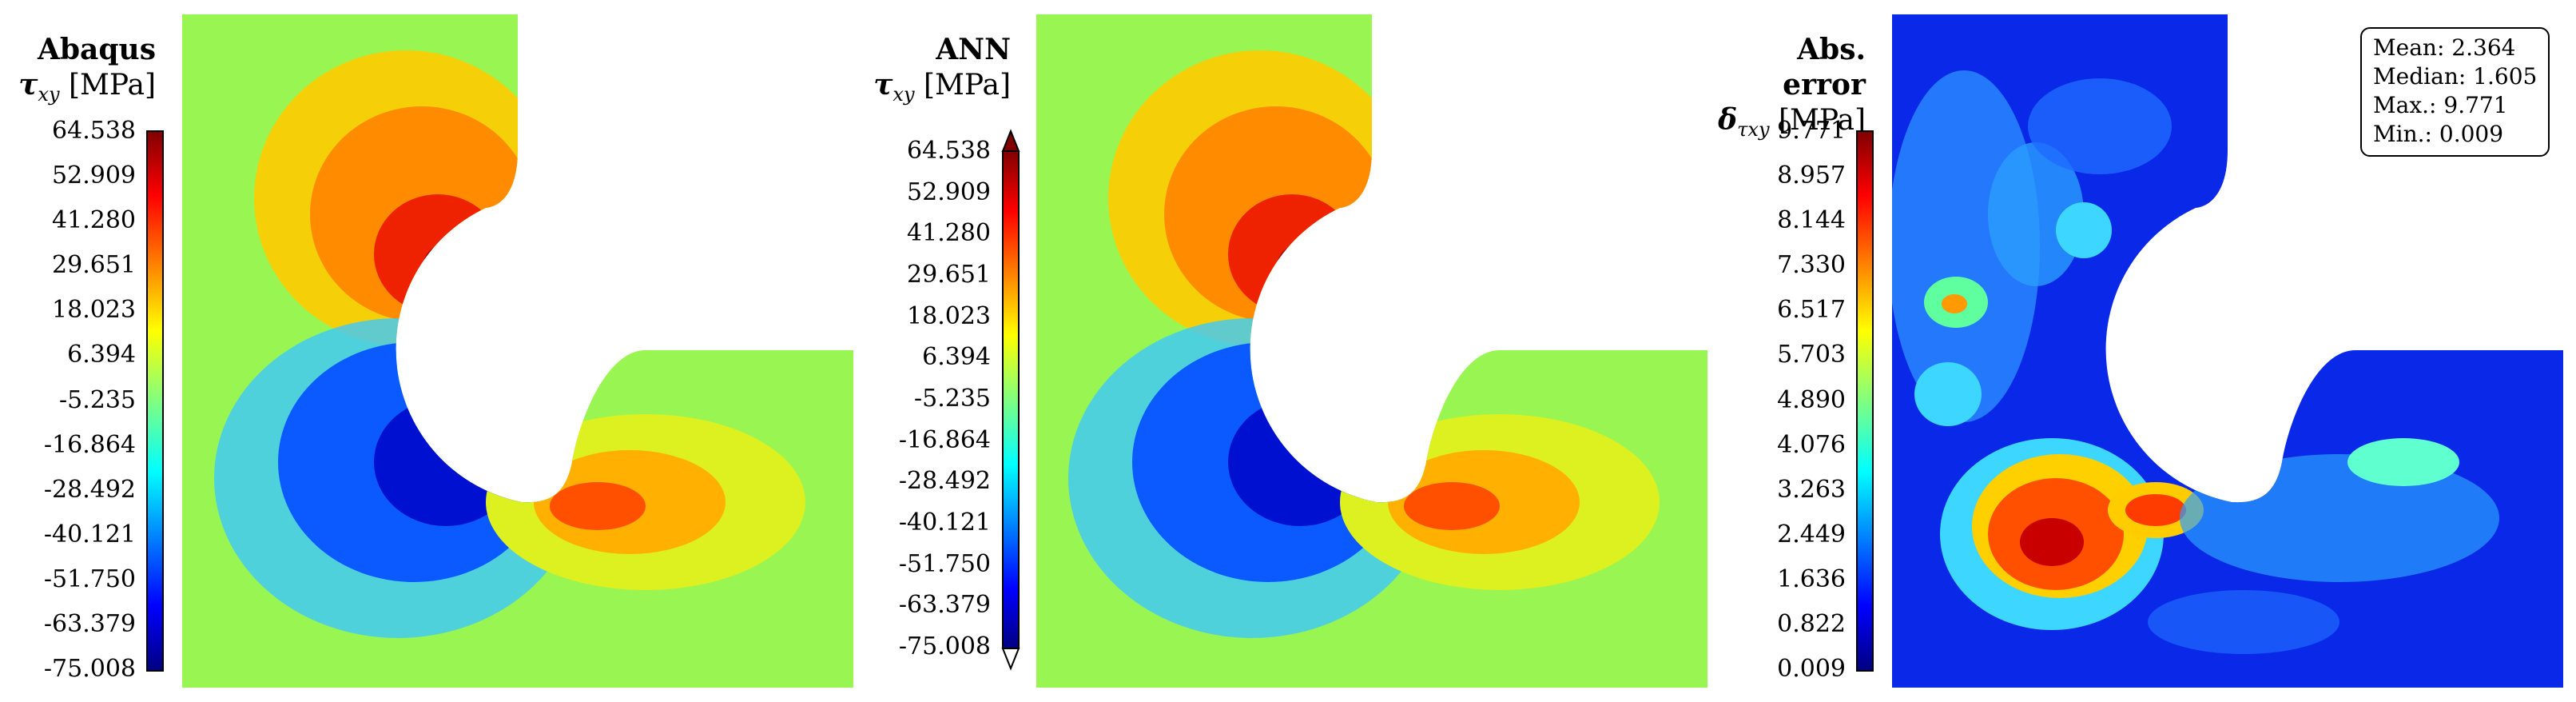  Describe the element at coordinates (1811, 176) in the screenshot. I see `colorbar-tick-label: 8.957` at that location.